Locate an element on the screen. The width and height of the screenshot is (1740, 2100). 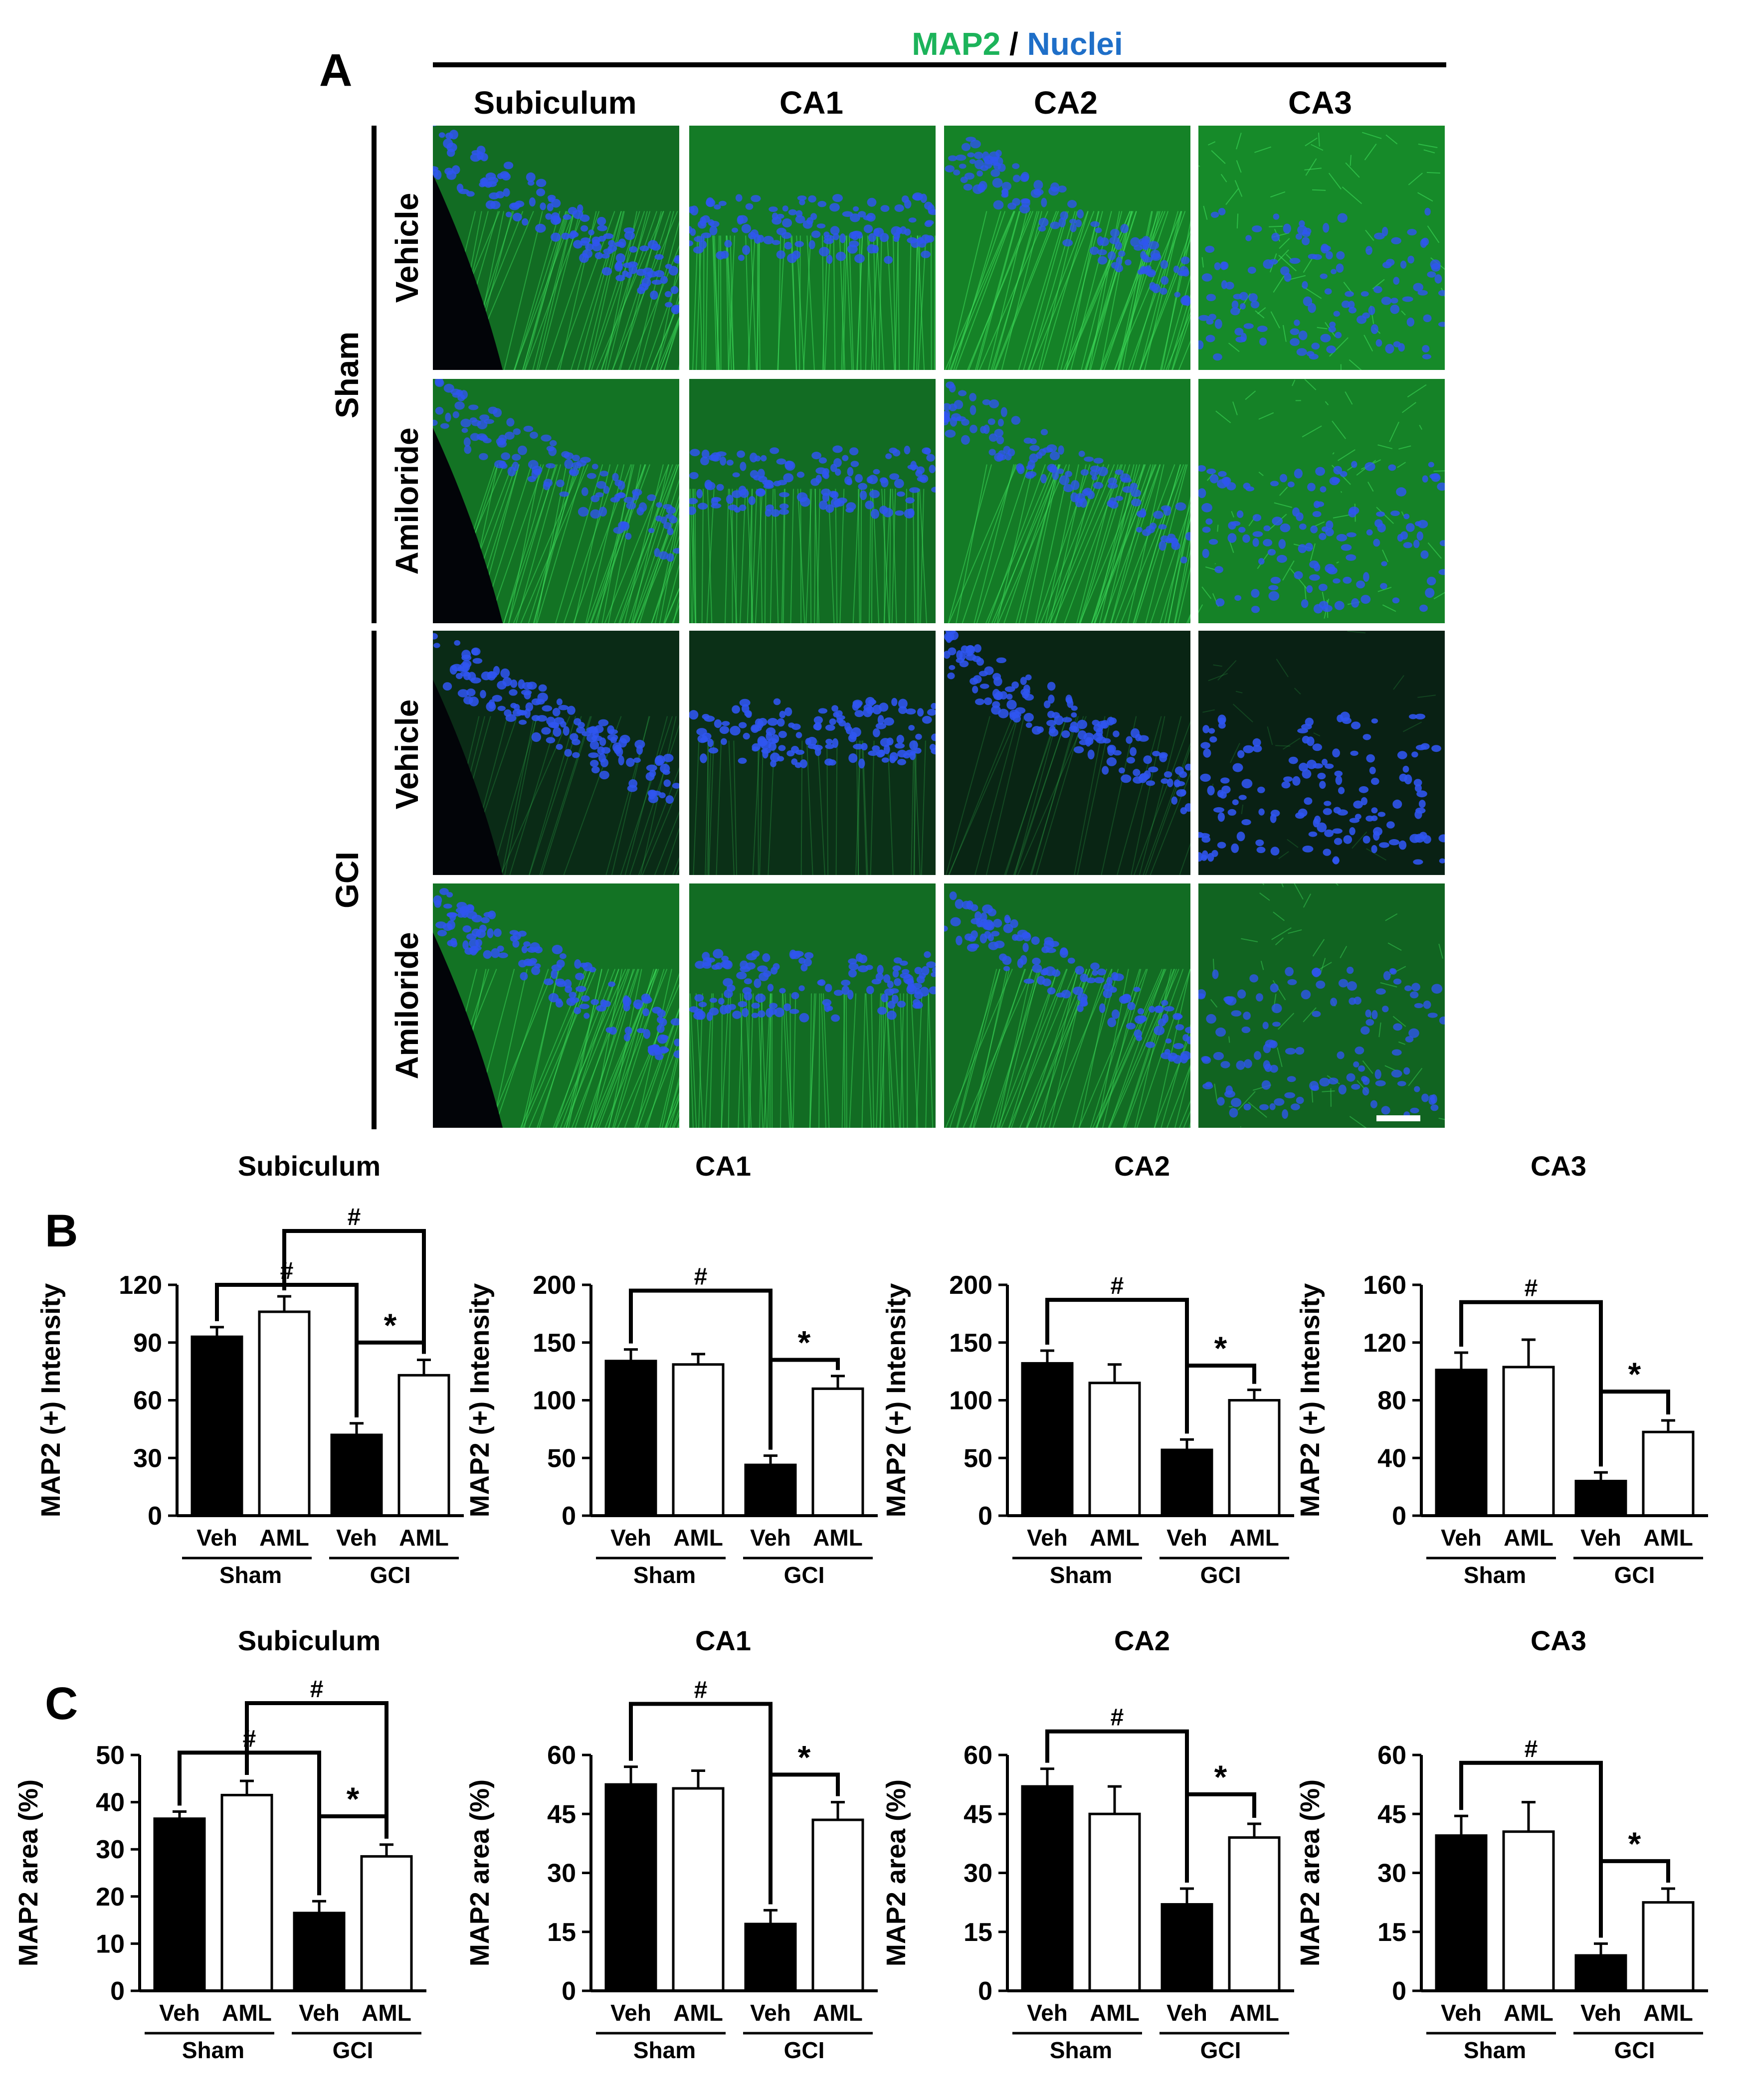
x-tick-label: Veh is located at coordinates (630, 2013).